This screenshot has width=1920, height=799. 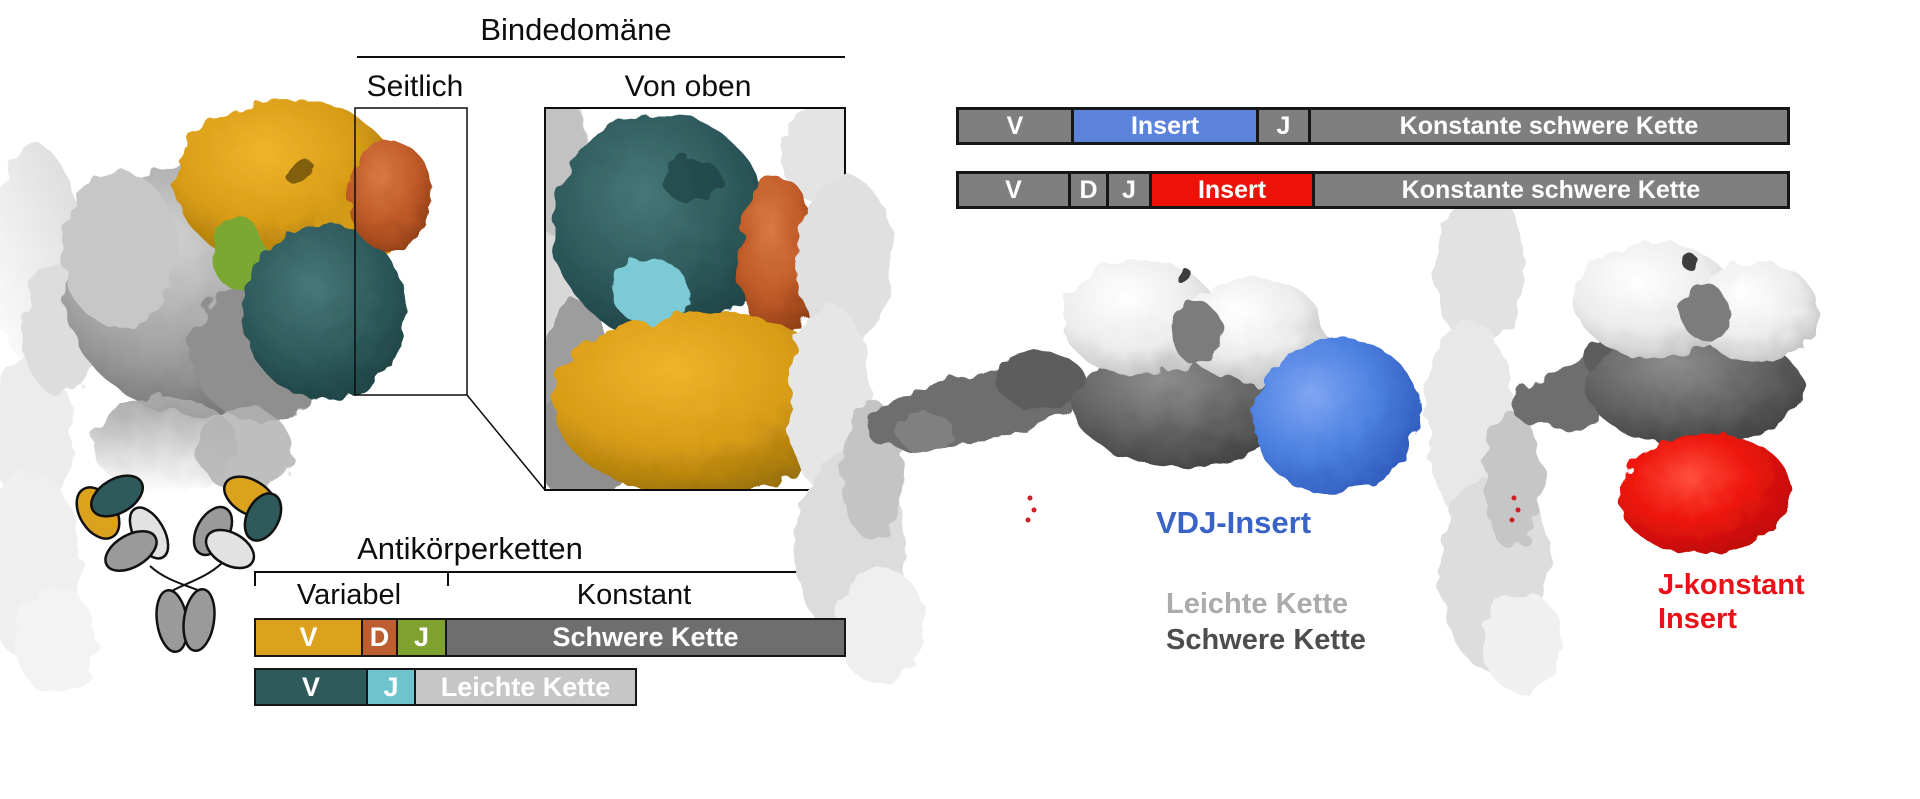 What do you see at coordinates (1697, 619) in the screenshot?
I see `j-constant-insert-line2: Insert` at bounding box center [1697, 619].